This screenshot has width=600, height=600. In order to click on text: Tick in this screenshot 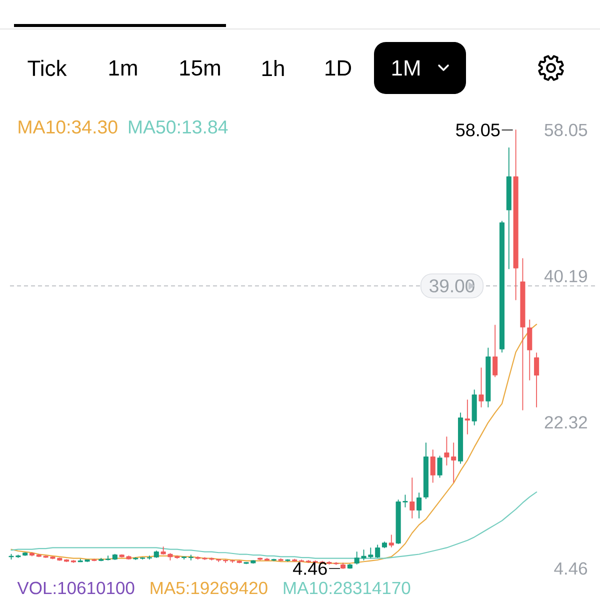, I will do `click(47, 68)`.